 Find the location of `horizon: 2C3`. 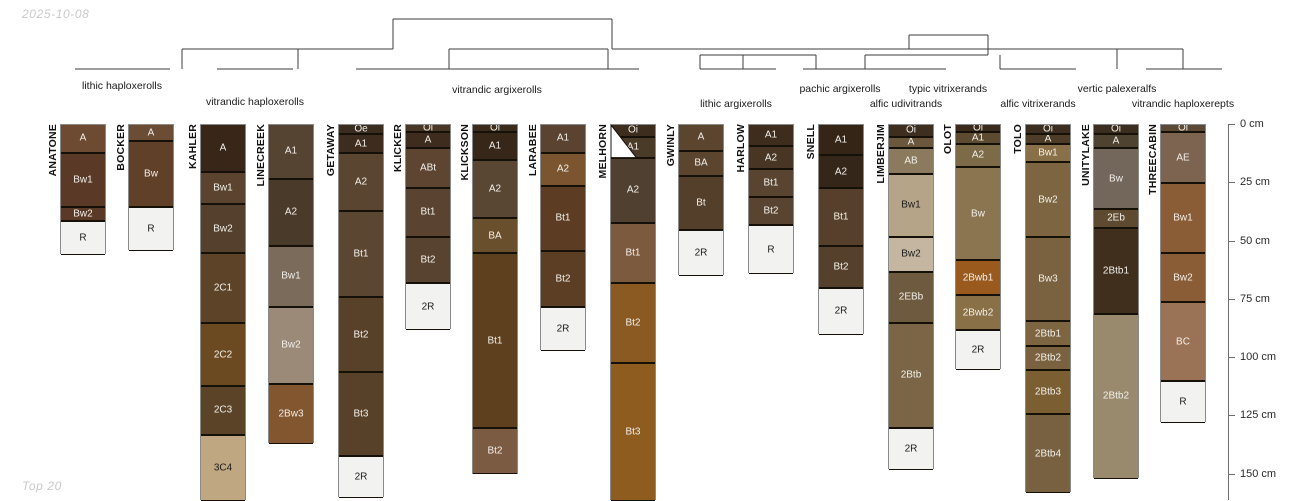

horizon: 2C3 is located at coordinates (223, 410).